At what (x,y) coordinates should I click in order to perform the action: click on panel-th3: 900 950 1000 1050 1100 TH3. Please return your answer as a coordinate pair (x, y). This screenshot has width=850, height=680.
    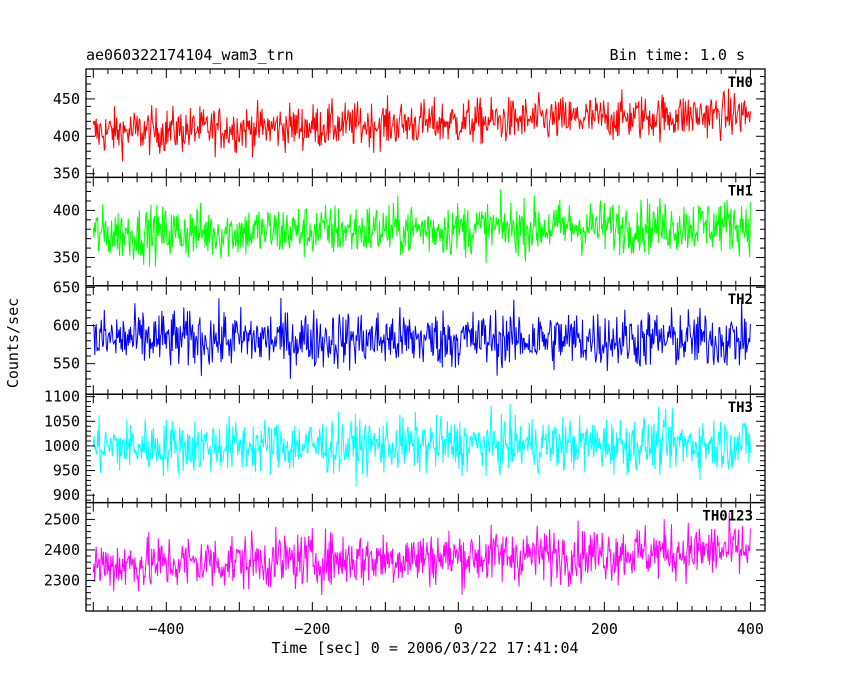
    Looking at the image, I should click on (405, 446).